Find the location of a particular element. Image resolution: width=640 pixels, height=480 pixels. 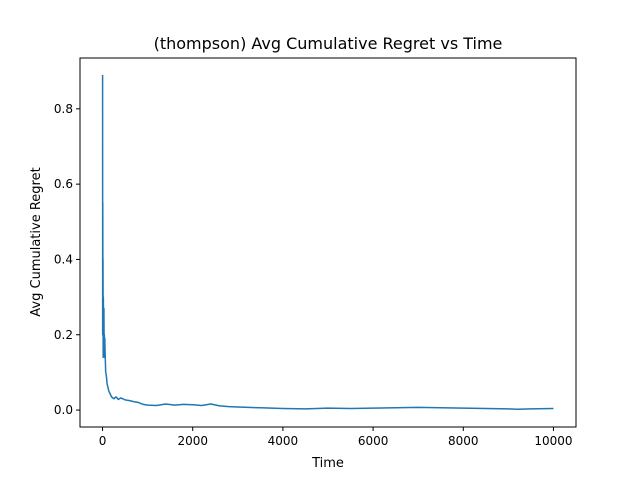

x-axis-label: Time is located at coordinates (327, 463).